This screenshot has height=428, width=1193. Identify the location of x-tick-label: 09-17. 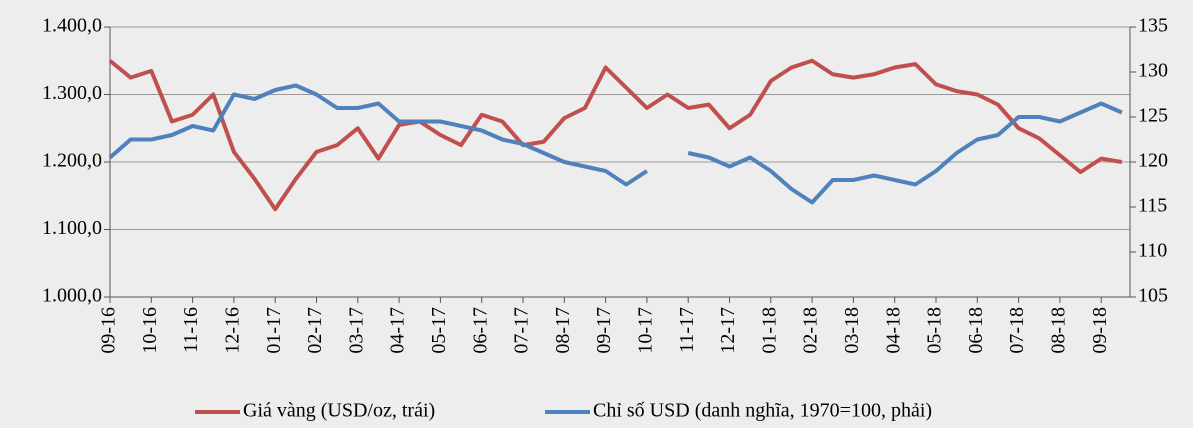
(604, 330).